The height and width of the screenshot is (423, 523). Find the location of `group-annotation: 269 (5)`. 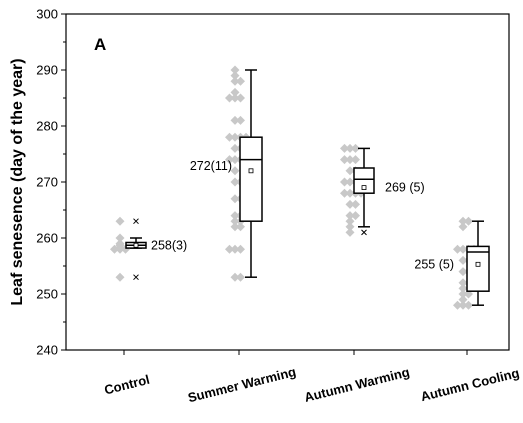

group-annotation: 269 (5) is located at coordinates (405, 188).